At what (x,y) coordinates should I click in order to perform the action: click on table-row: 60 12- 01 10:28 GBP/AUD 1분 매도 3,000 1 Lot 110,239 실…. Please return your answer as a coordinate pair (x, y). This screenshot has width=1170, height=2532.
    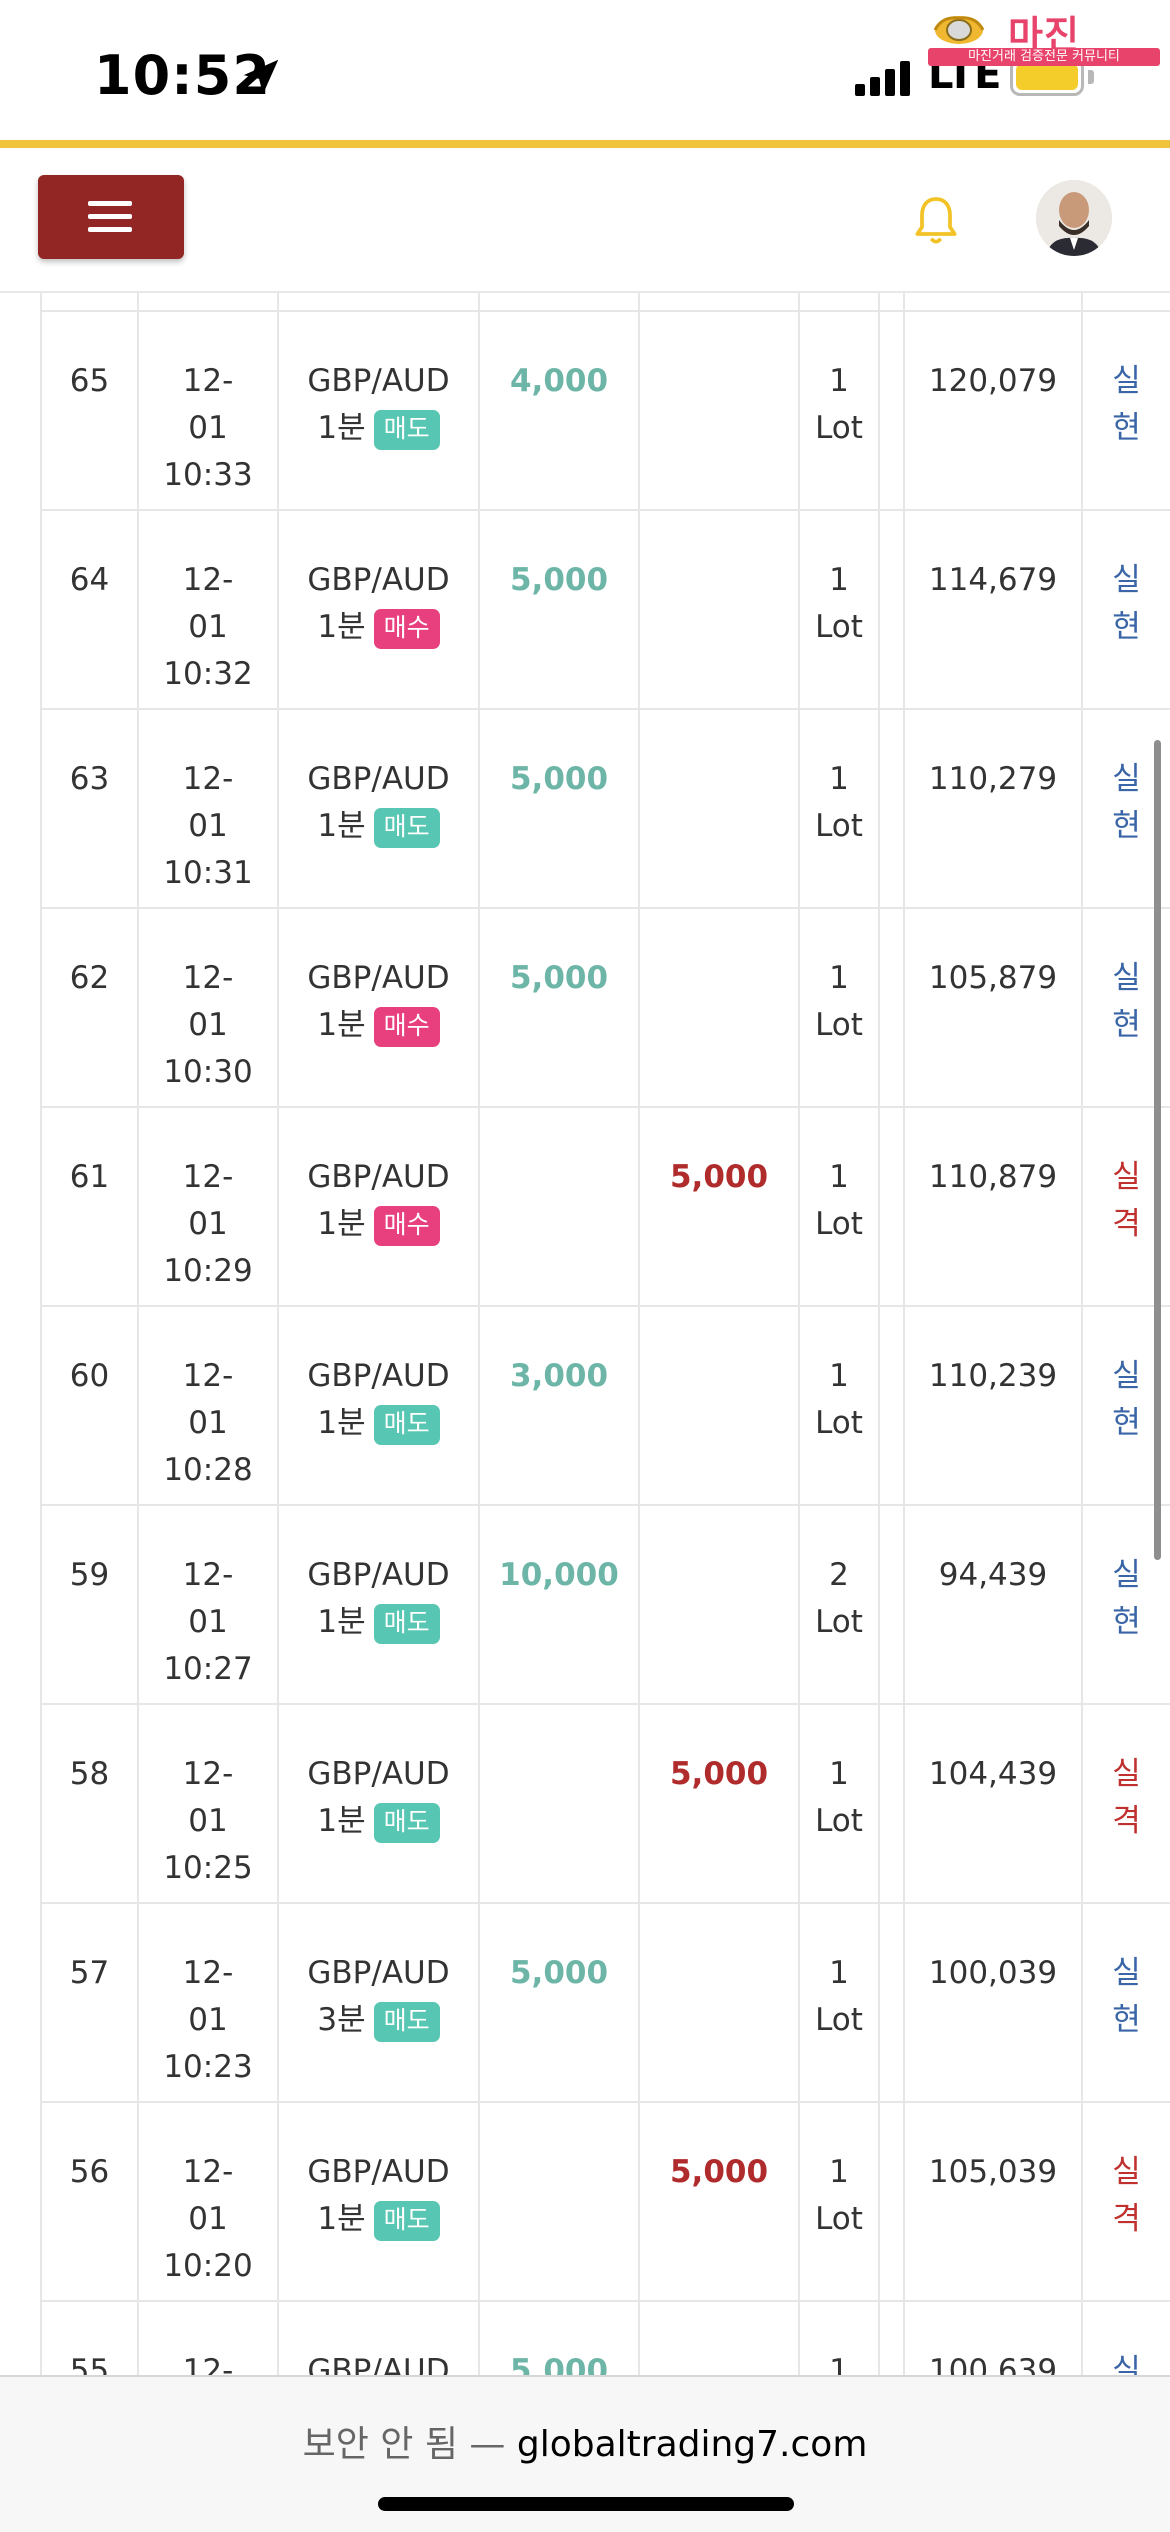
    Looking at the image, I should click on (605, 1405).